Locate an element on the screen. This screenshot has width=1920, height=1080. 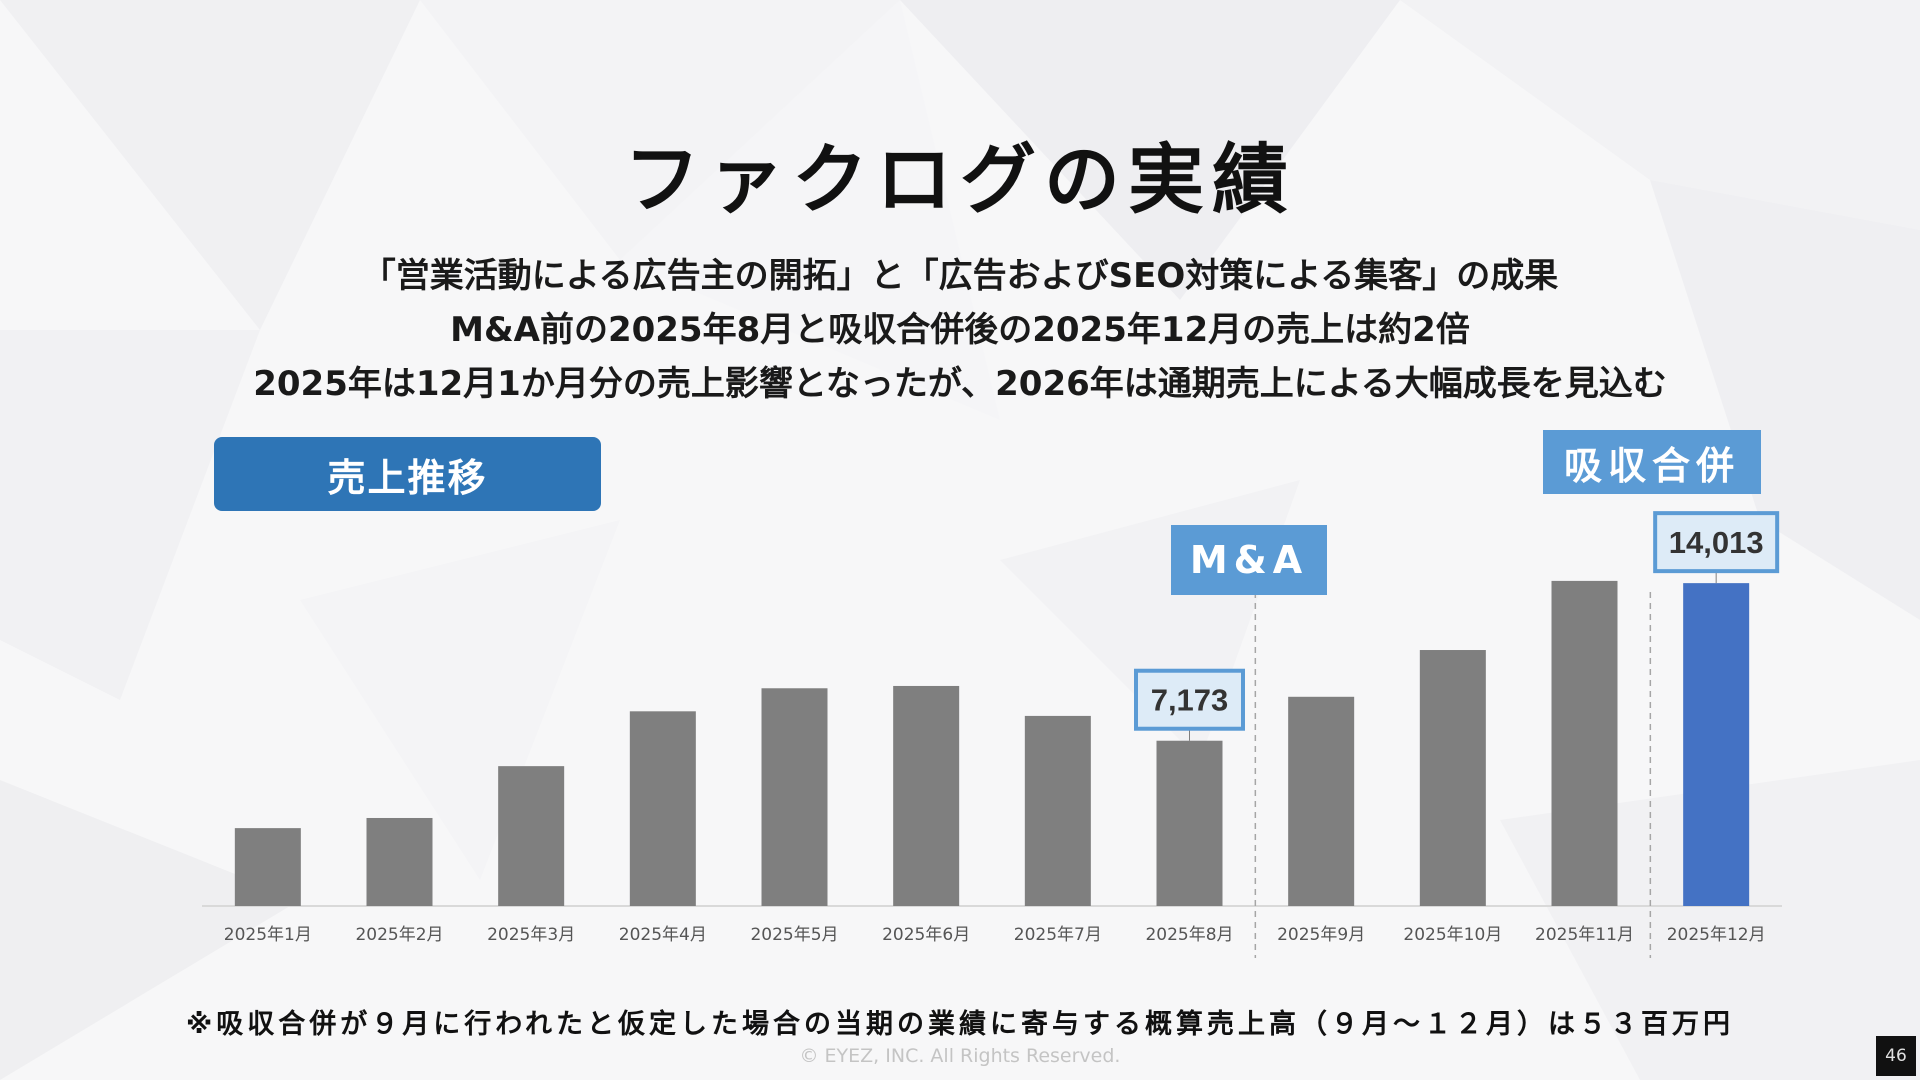
data-label-8: 7,173 is located at coordinates (1190, 700).